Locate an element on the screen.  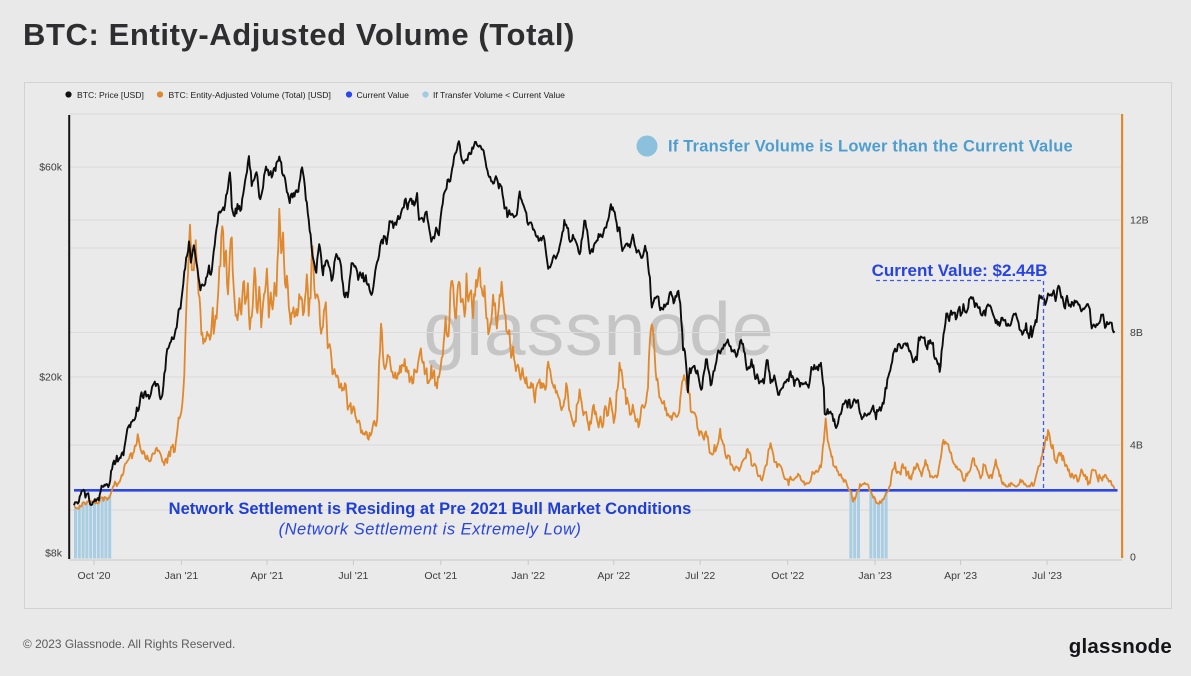
svg-text: 4B is located at coordinates (1136, 446).